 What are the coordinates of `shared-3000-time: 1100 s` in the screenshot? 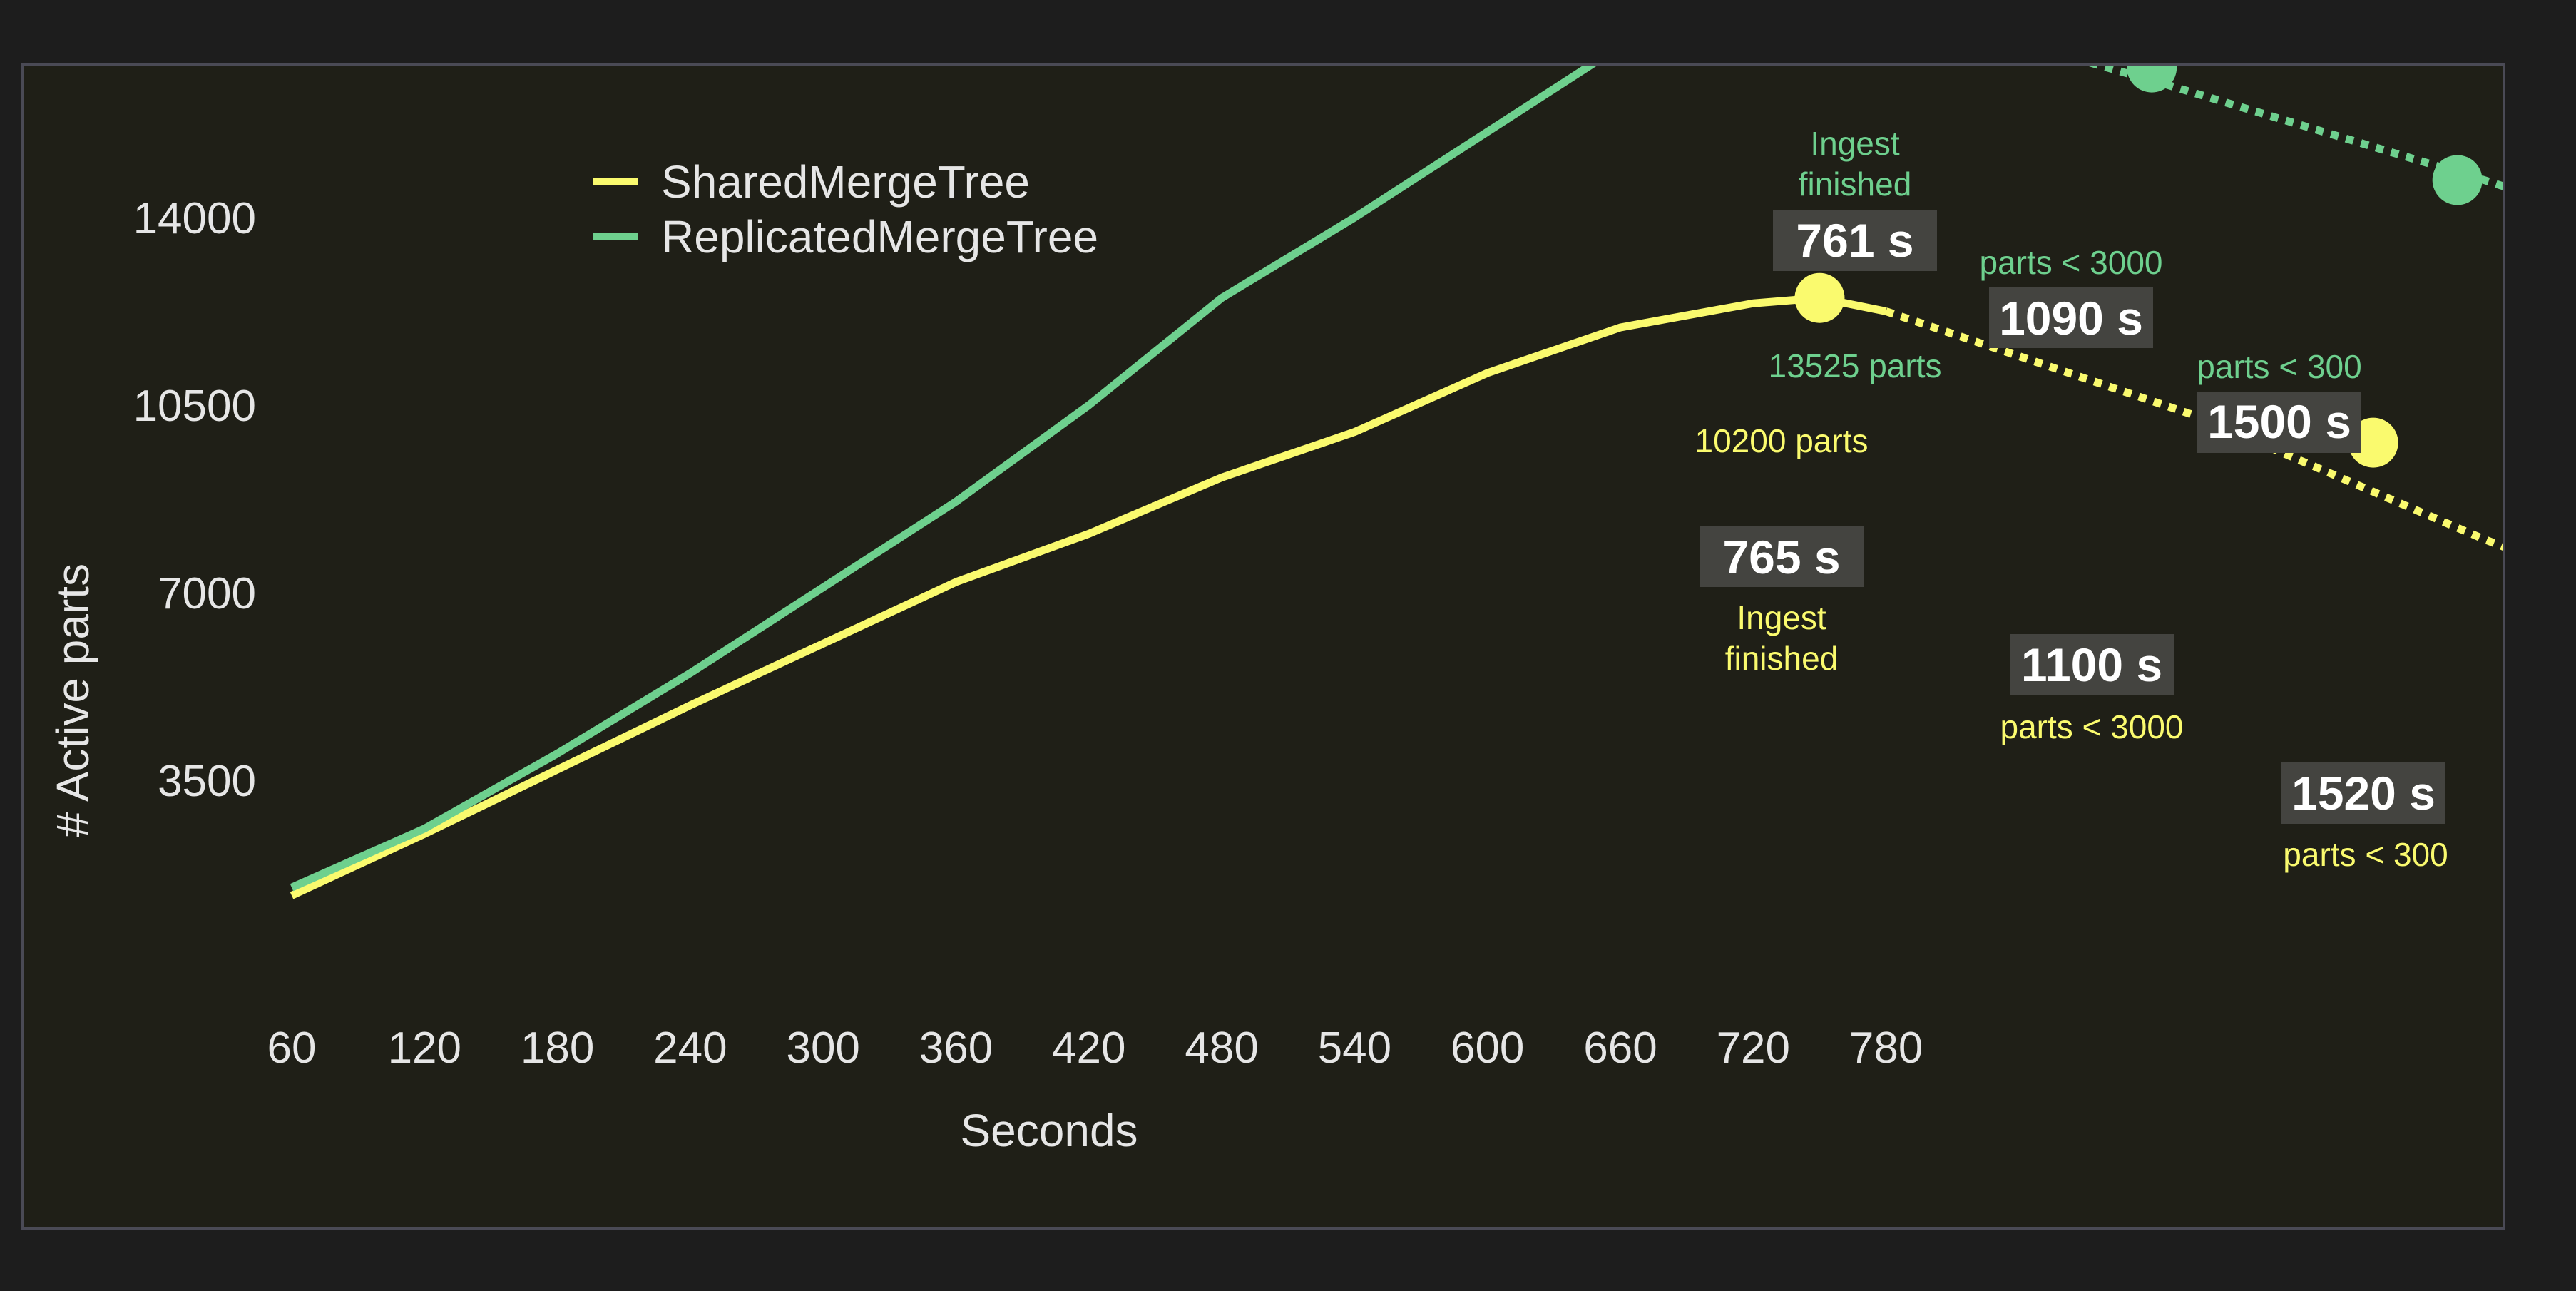 It's located at (2092, 664).